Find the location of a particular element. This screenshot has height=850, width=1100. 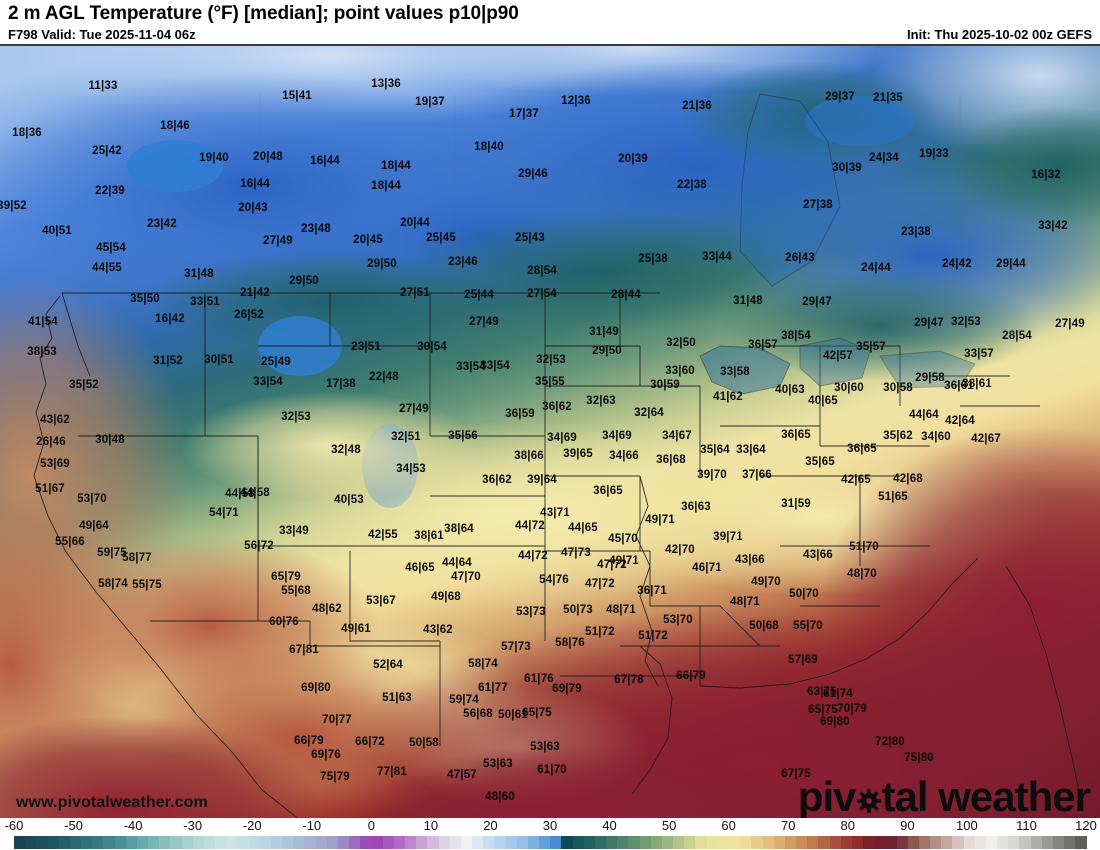

point-value-label: 57|73 is located at coordinates (516, 647).